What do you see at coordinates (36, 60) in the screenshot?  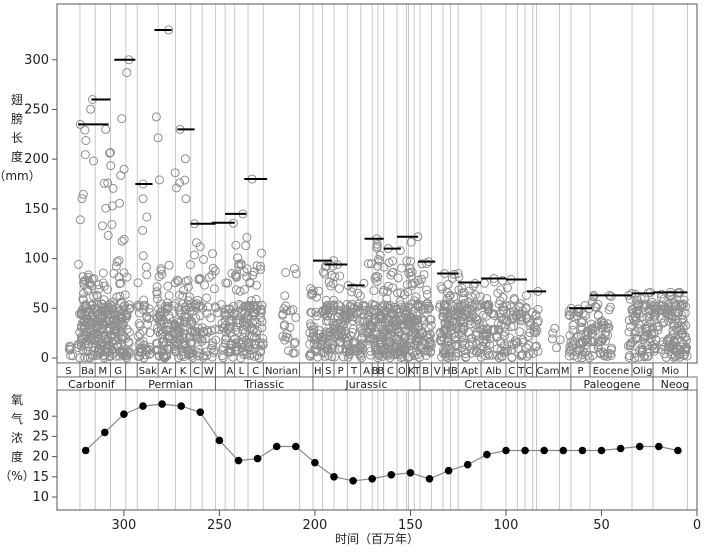 I see `top-y-tick-label: 300` at bounding box center [36, 60].